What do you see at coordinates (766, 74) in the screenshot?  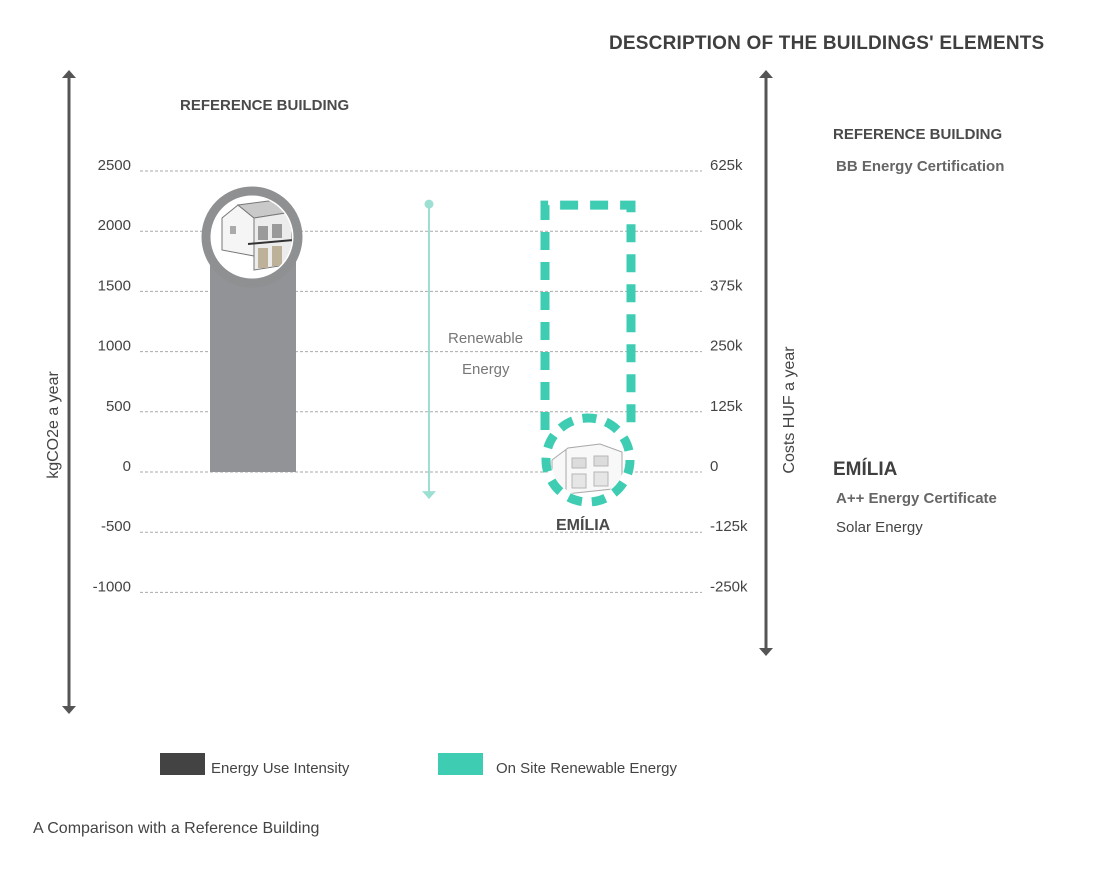 I see `y2-axis-arrow-up` at bounding box center [766, 74].